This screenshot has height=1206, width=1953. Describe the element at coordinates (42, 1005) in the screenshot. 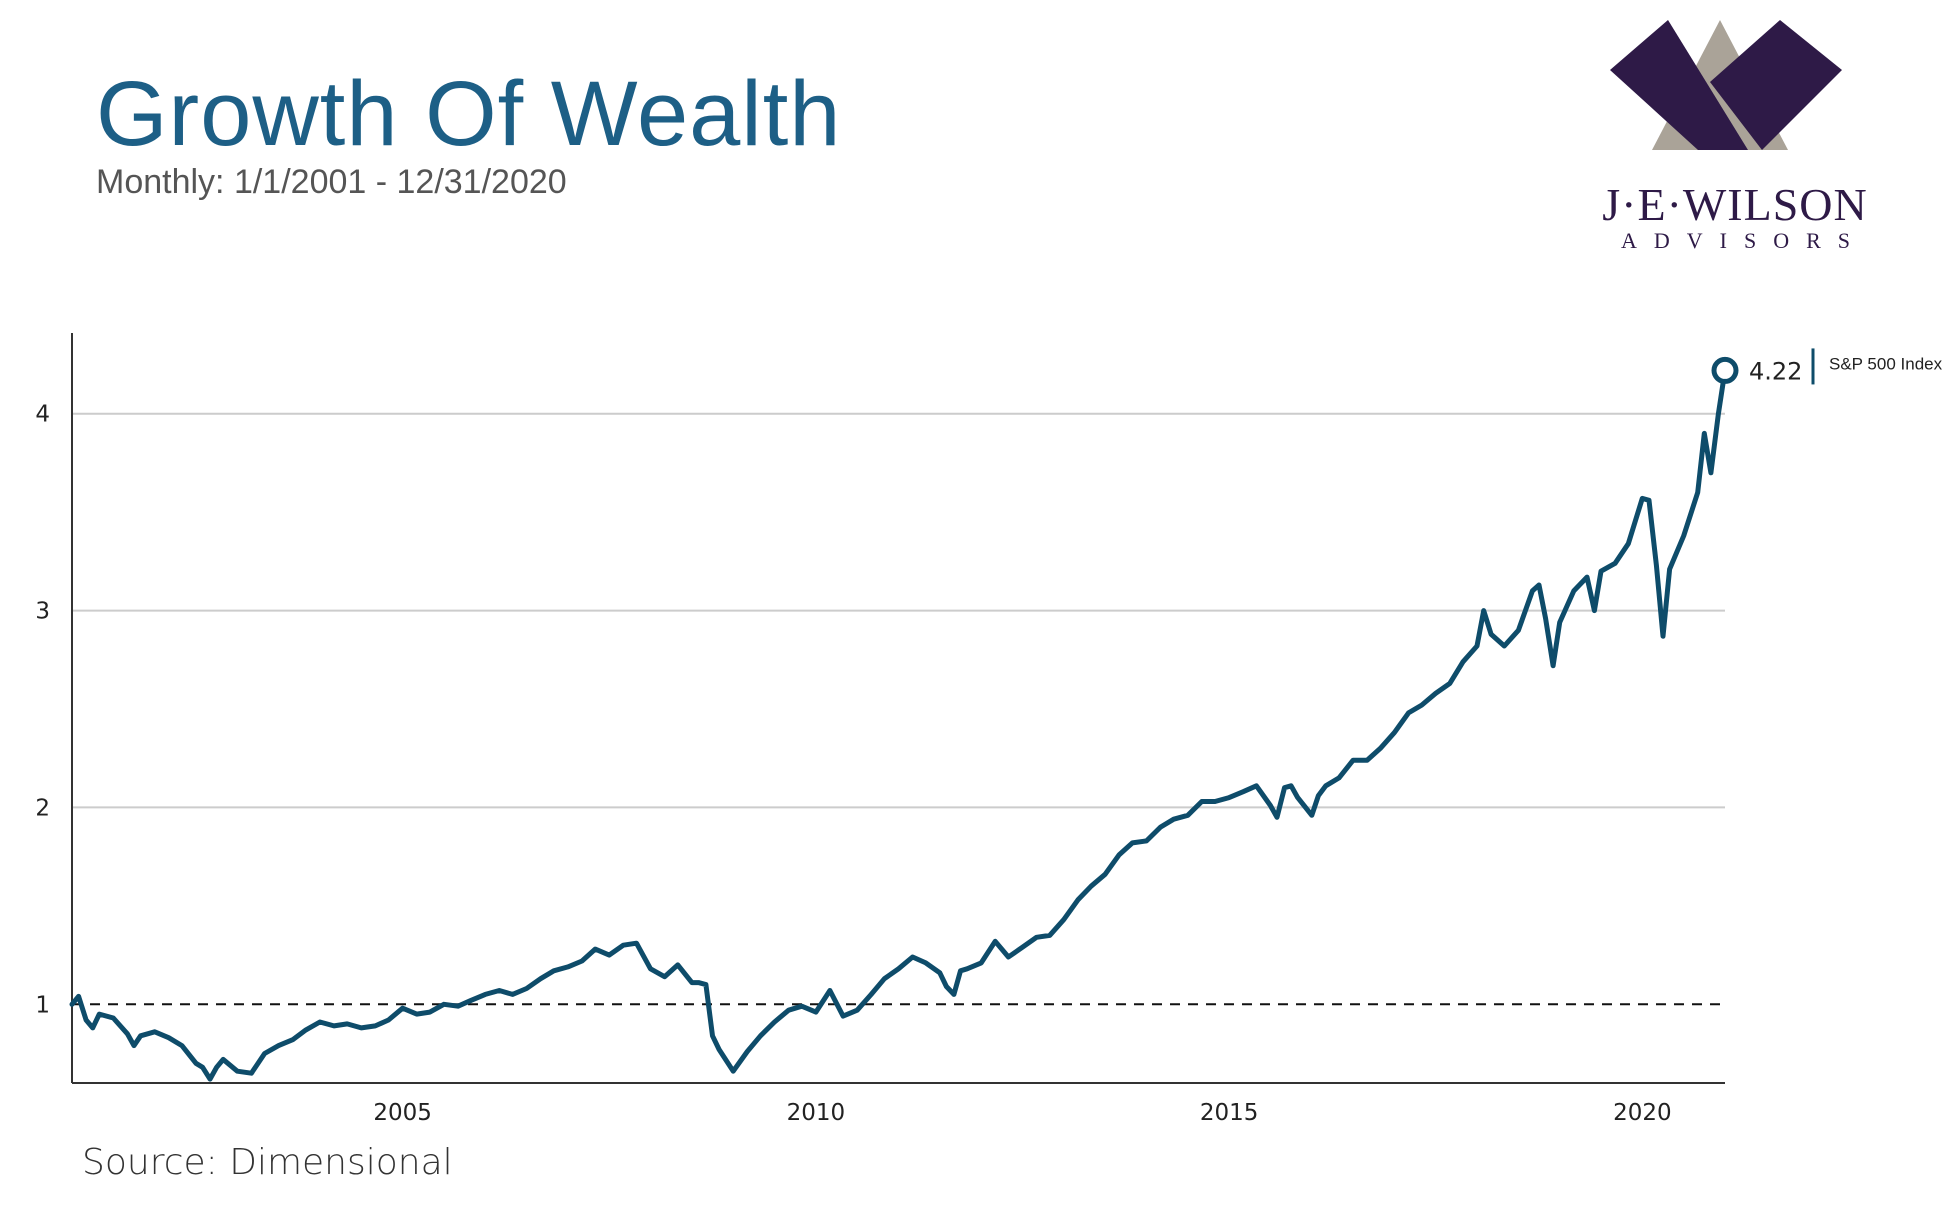

I see `y-tick-label: 1` at that location.